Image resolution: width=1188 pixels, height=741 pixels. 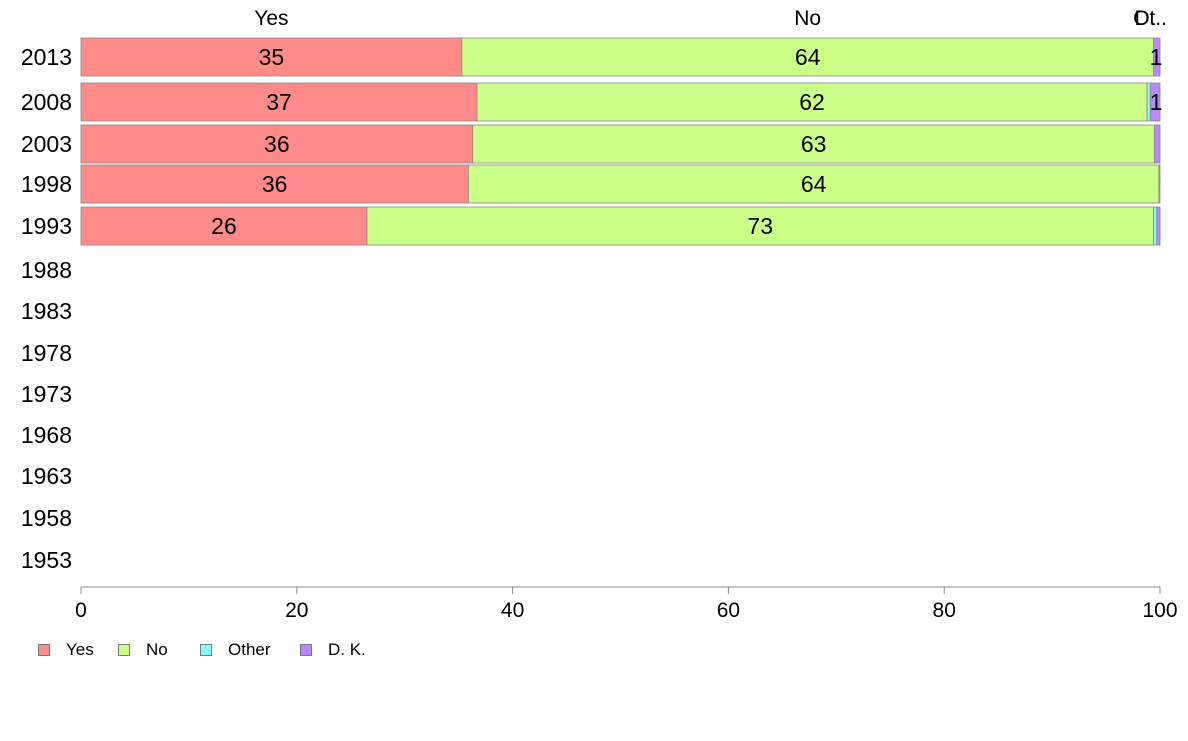 What do you see at coordinates (807, 18) in the screenshot?
I see `top-label-no: No` at bounding box center [807, 18].